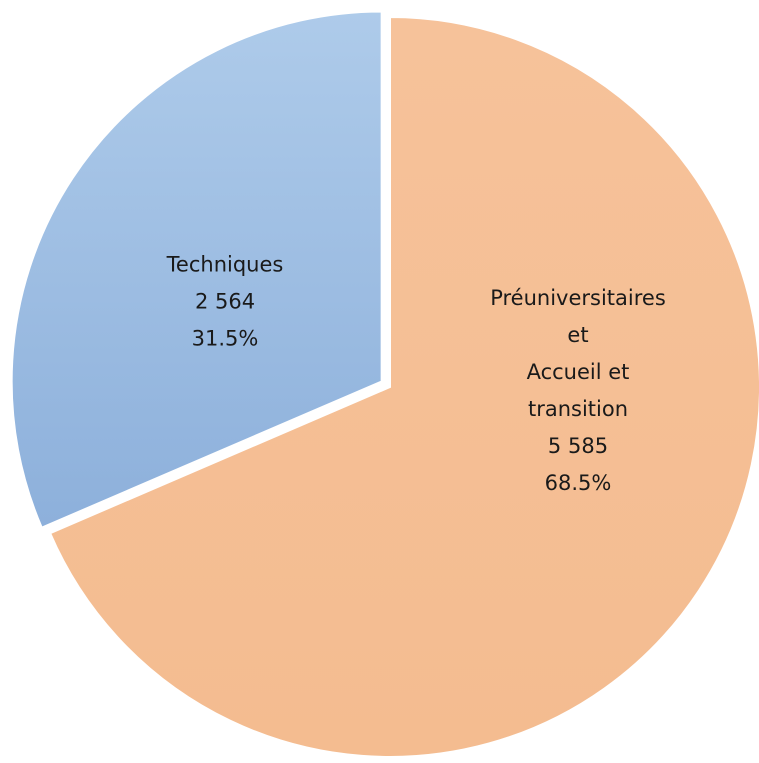 The height and width of the screenshot is (763, 759). I want to click on slice-label: Techniques 2 564 31.5%, so click(225, 302).